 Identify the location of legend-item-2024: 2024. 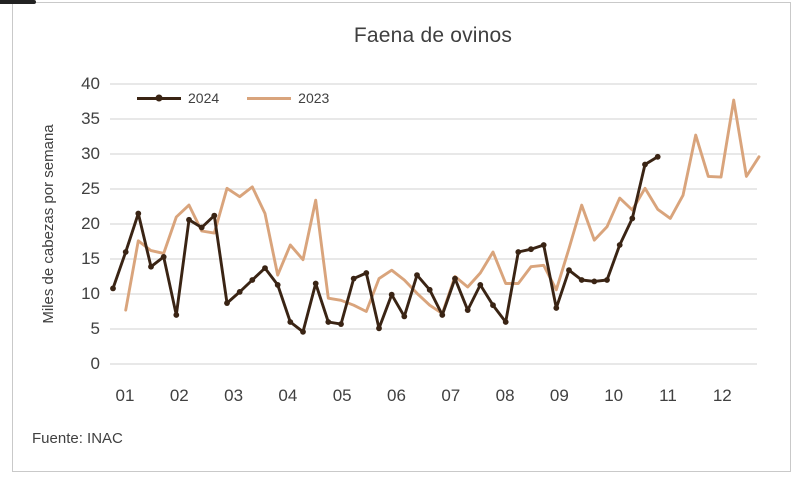
(178, 98).